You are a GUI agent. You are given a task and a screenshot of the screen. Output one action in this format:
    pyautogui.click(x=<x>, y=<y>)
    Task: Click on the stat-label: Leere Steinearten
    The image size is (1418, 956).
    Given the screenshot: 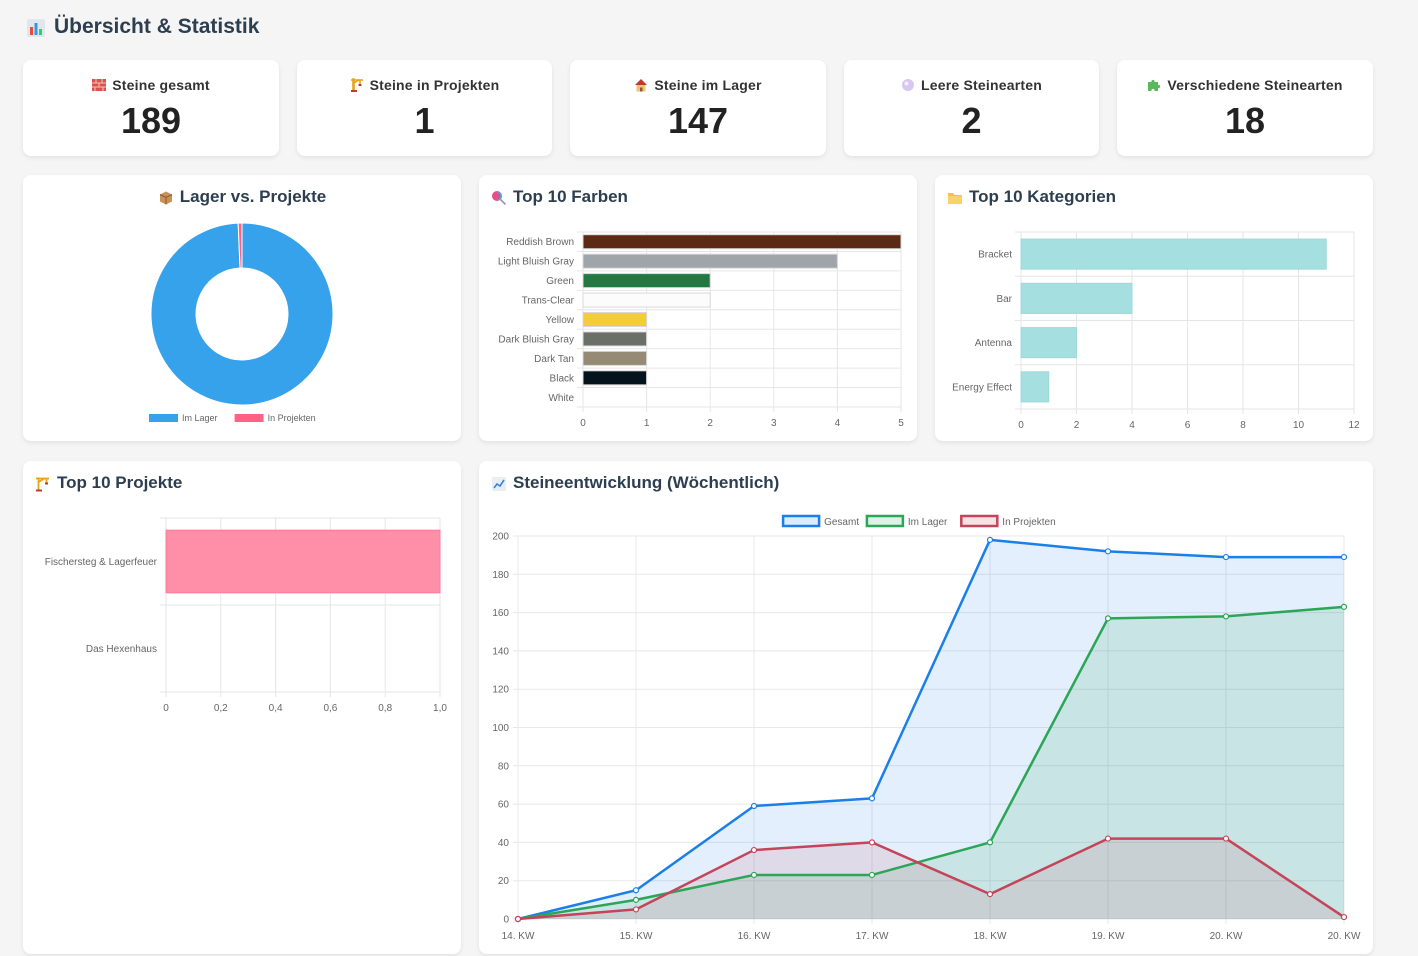 What is the action you would take?
    pyautogui.click(x=981, y=85)
    